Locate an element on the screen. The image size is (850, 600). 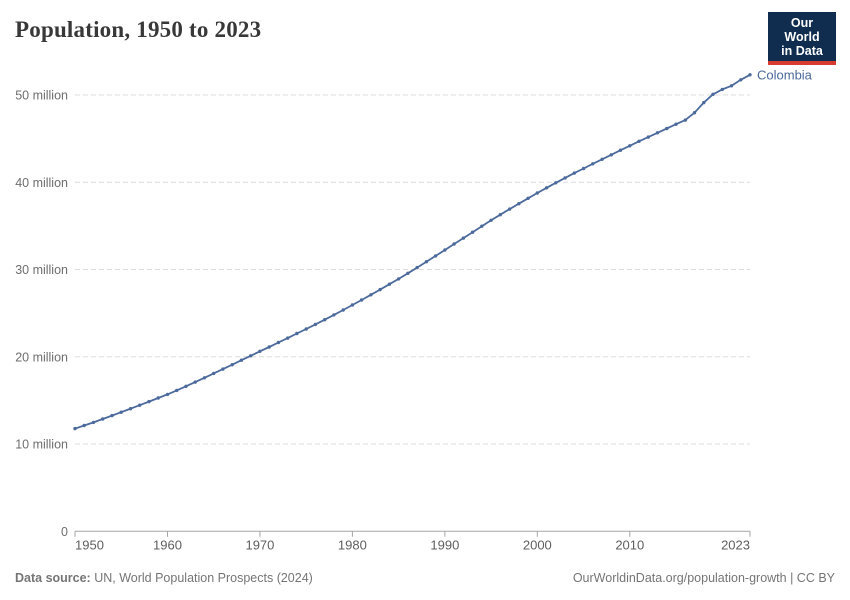
colombia-point-1954 is located at coordinates (112, 415).